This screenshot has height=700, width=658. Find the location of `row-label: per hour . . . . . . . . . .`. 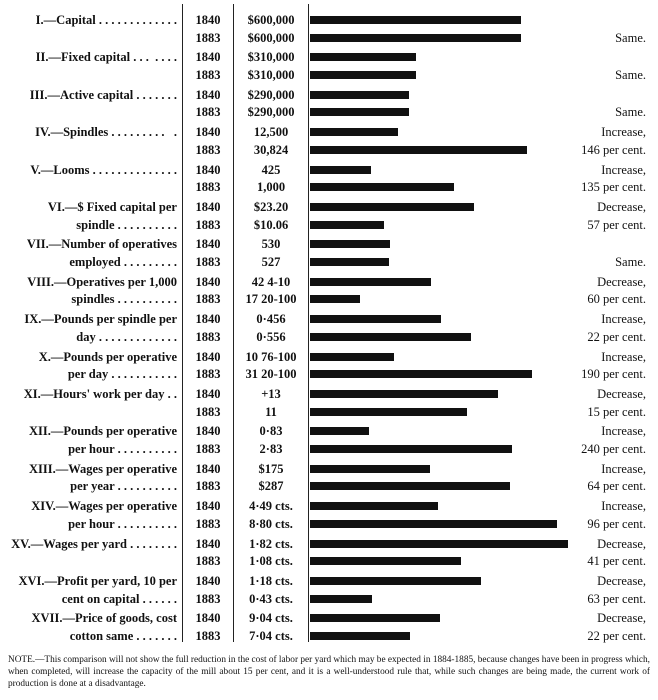

row-label: per hour . . . . . . . . . . is located at coordinates (122, 449).